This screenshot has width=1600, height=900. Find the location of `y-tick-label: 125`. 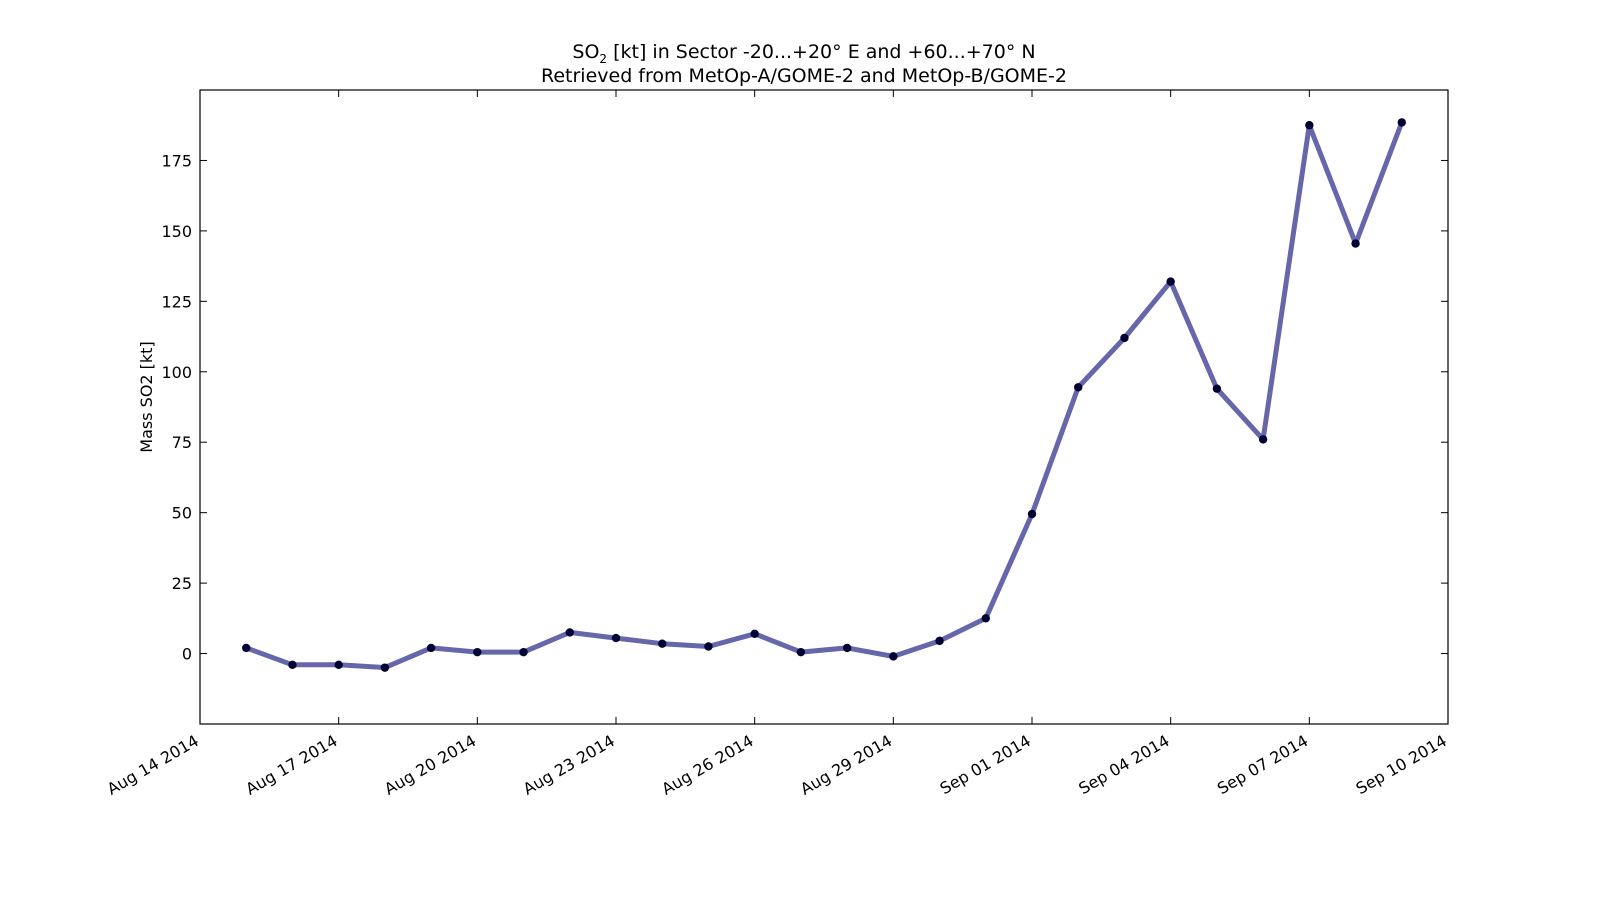

y-tick-label: 125 is located at coordinates (176, 301).